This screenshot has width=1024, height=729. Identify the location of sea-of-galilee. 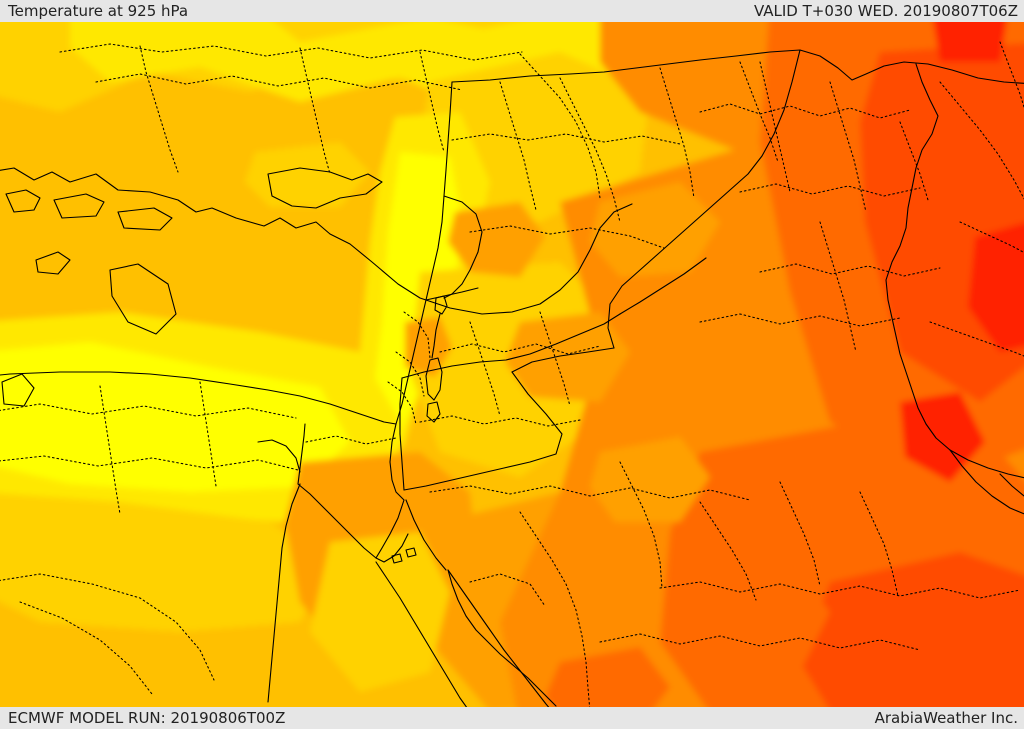
(441, 305).